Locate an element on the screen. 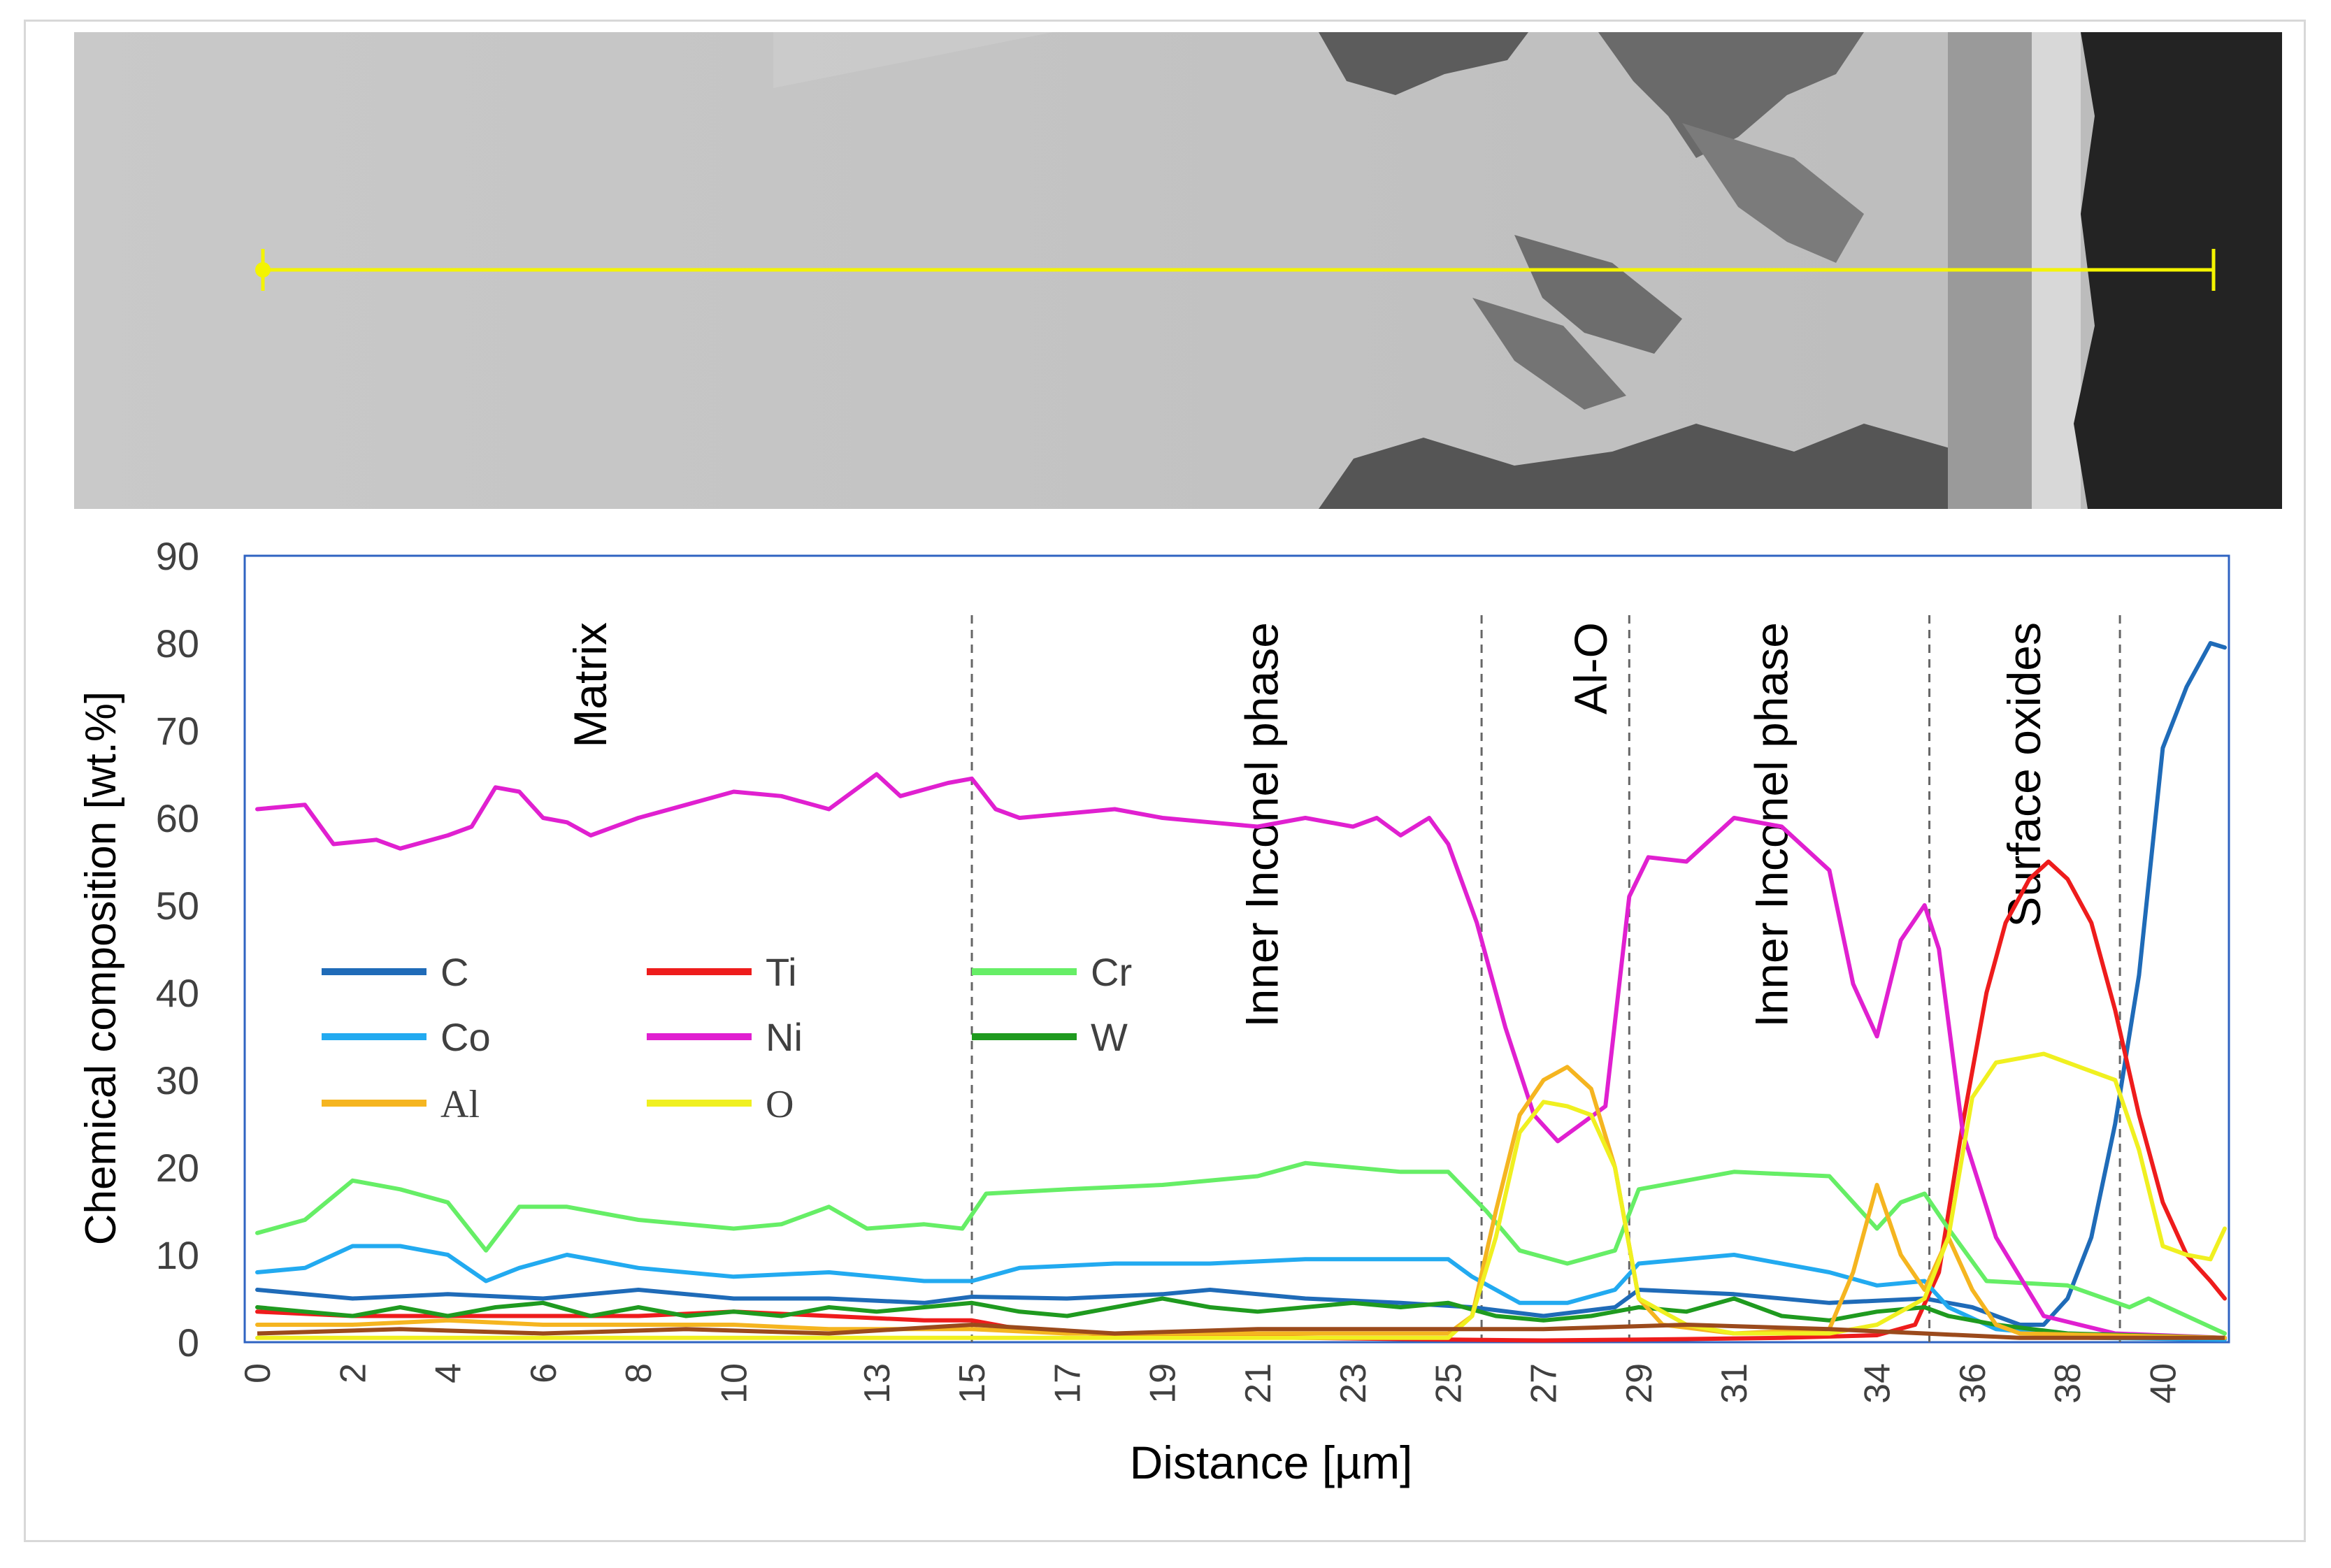  x-tick-label: 36 is located at coordinates (1973, 1383).